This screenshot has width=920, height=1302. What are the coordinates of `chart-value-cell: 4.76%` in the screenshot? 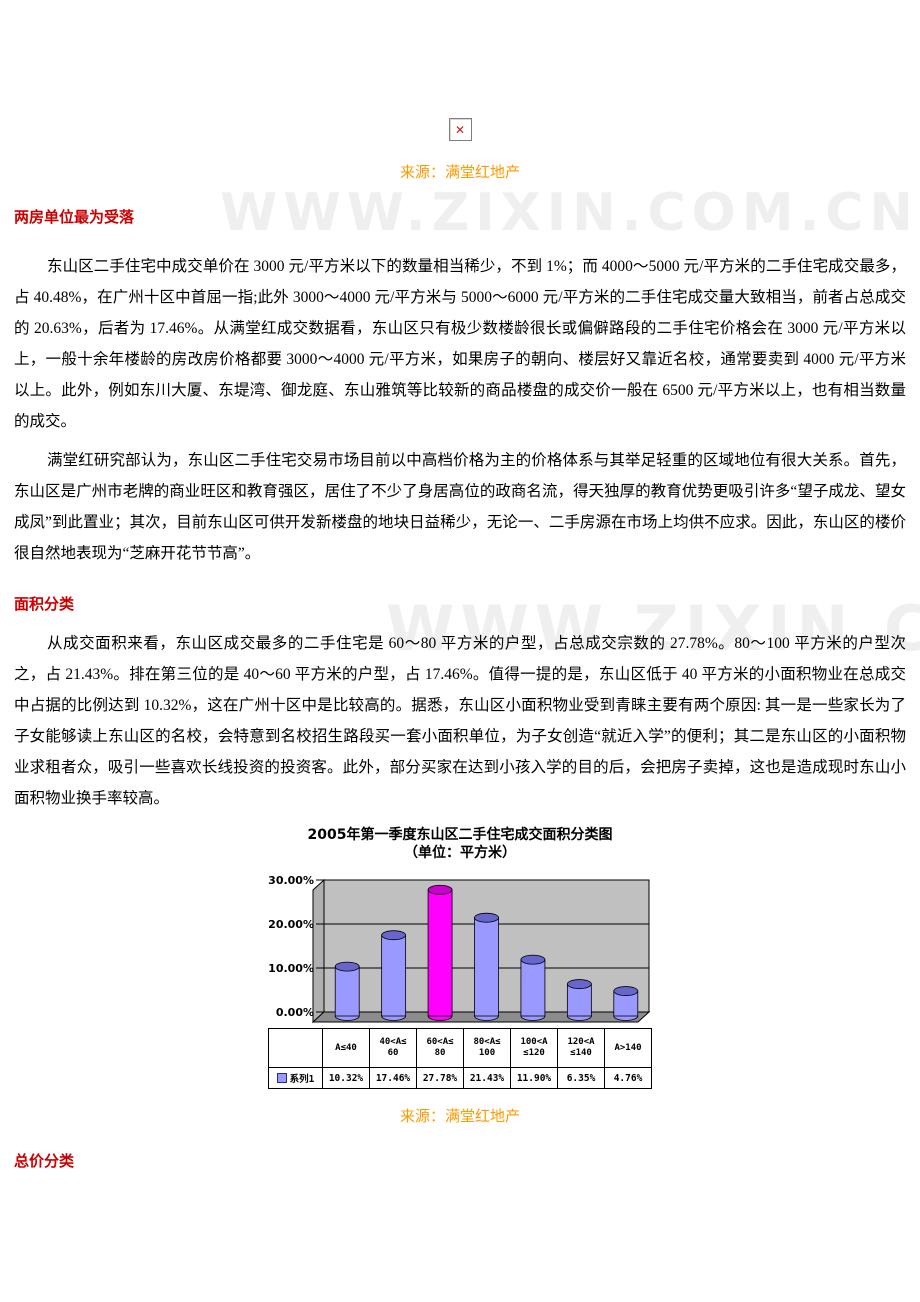 It's located at (628, 1078).